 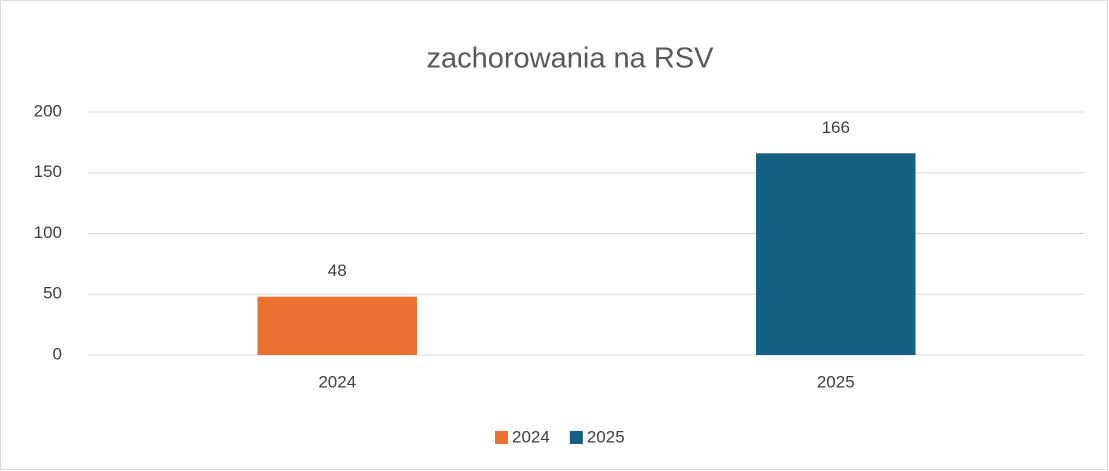 What do you see at coordinates (57, 353) in the screenshot?
I see `y-tick-label: 0` at bounding box center [57, 353].